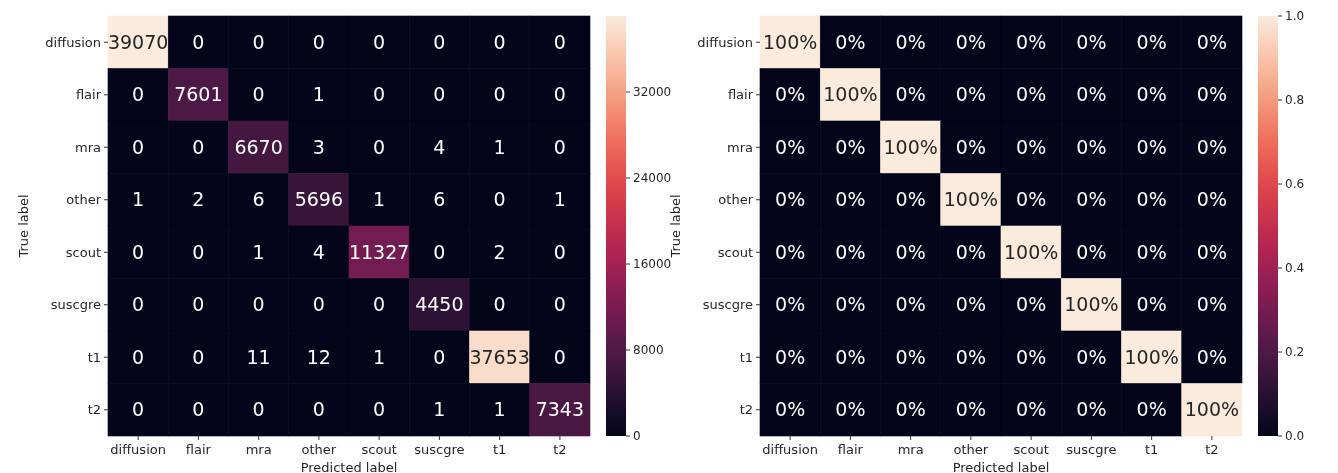  I want to click on color-bar-label: 24000, so click(652, 178).